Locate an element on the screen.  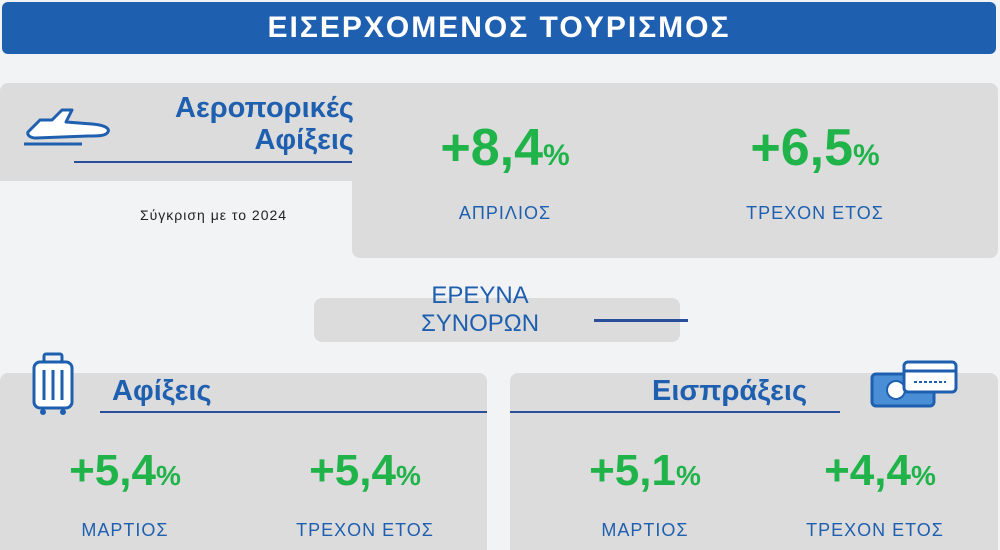
air-stat-ytd-number: +6,5 is located at coordinates (801, 148).